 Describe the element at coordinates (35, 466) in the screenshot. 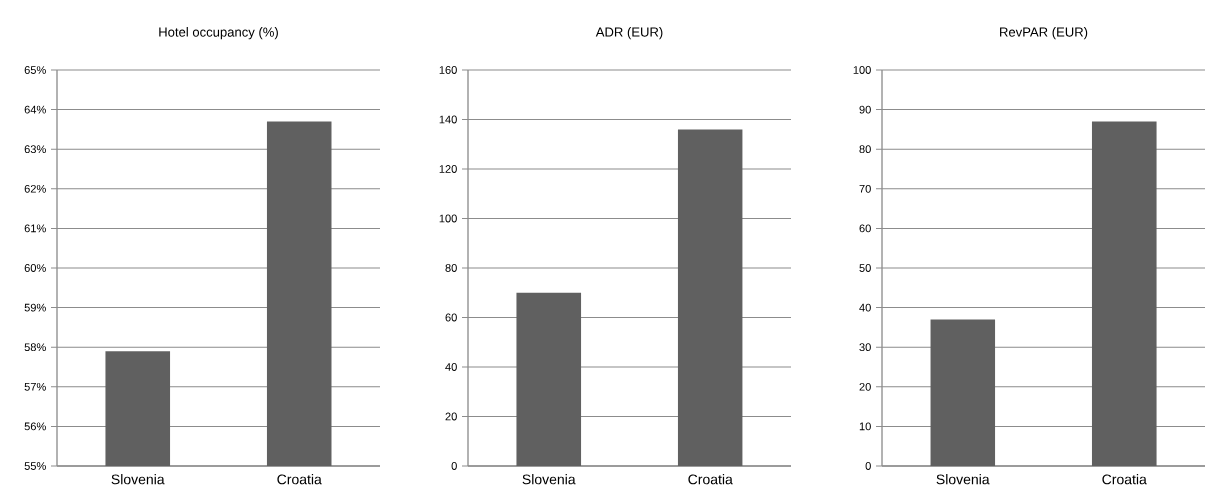

I see `y-tick-label: 55%` at that location.